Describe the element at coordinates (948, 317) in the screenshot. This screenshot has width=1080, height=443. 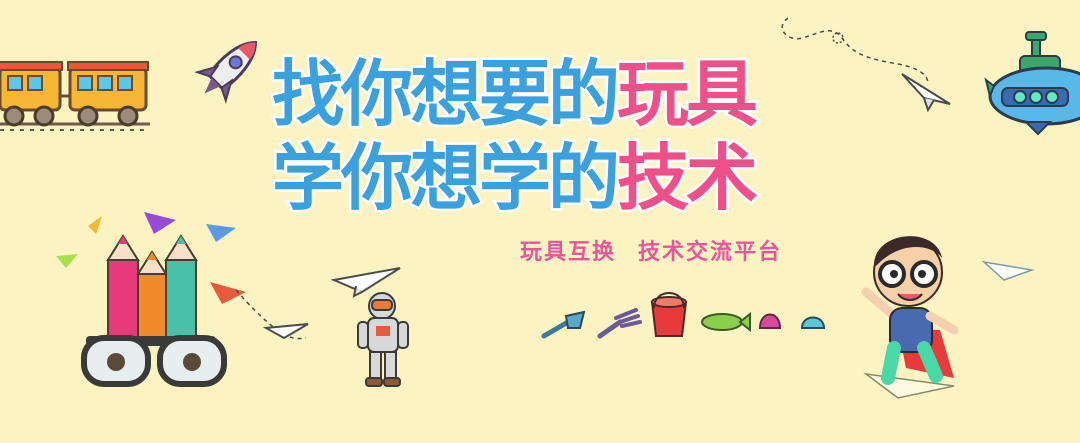
I see `cartoon-boy-icon` at that location.